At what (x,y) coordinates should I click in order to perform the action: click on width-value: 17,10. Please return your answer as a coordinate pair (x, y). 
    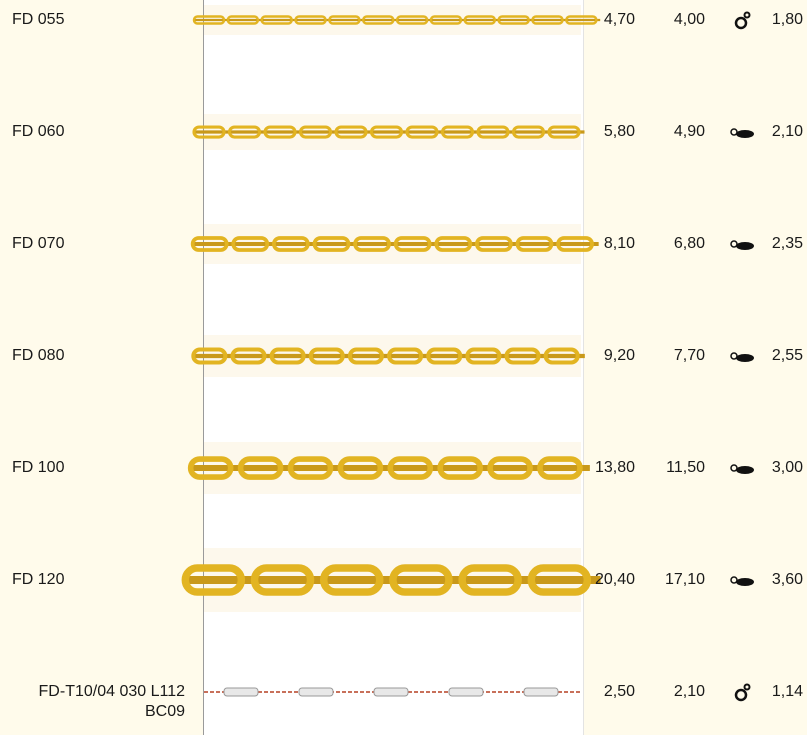
    Looking at the image, I should click on (684, 579).